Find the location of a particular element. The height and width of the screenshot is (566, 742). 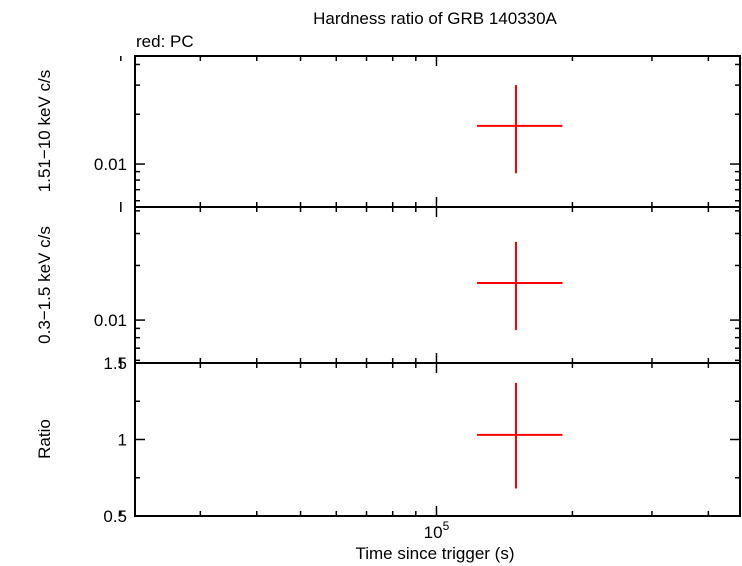

chart-title: Hardness ratio of GRB 140330A is located at coordinates (435, 18).